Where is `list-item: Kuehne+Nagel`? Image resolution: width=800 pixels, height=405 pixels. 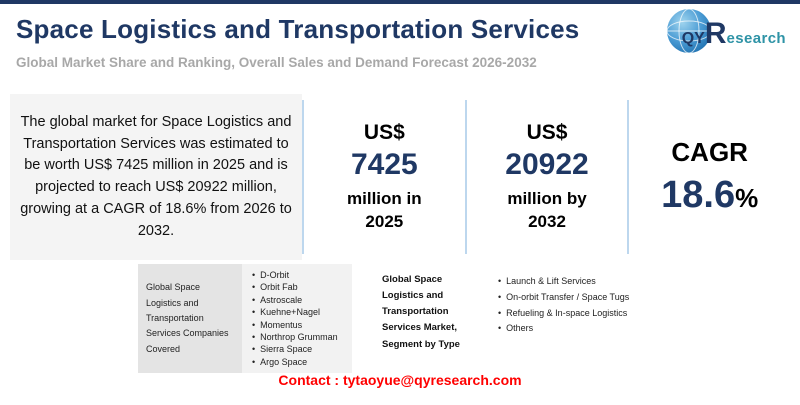 list-item: Kuehne+Nagel is located at coordinates (295, 312).